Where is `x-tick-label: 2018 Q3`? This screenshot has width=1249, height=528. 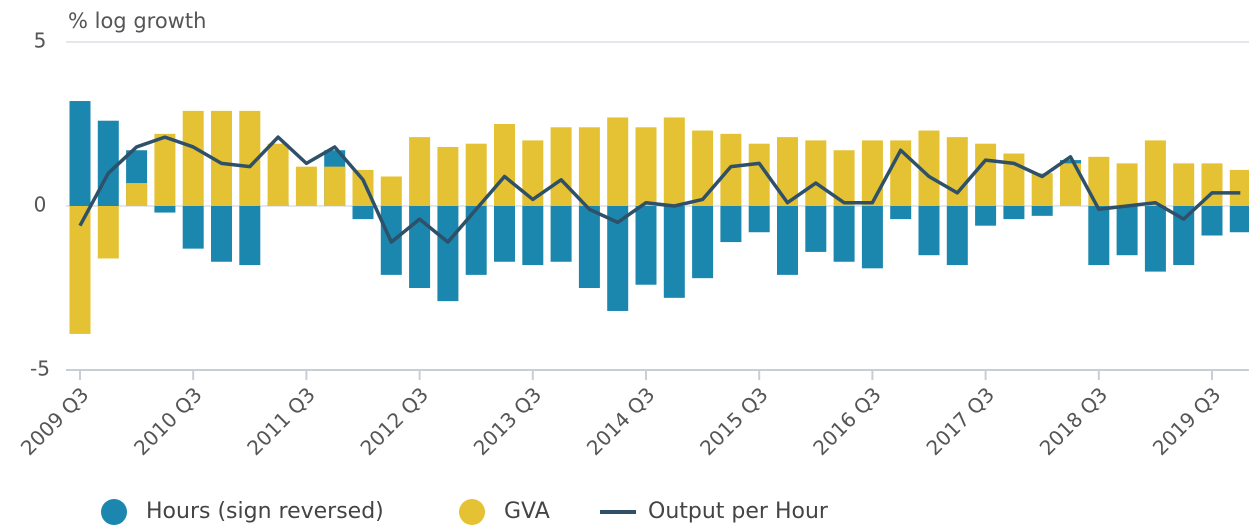
x-tick-label: 2018 Q3 is located at coordinates (1074, 421).